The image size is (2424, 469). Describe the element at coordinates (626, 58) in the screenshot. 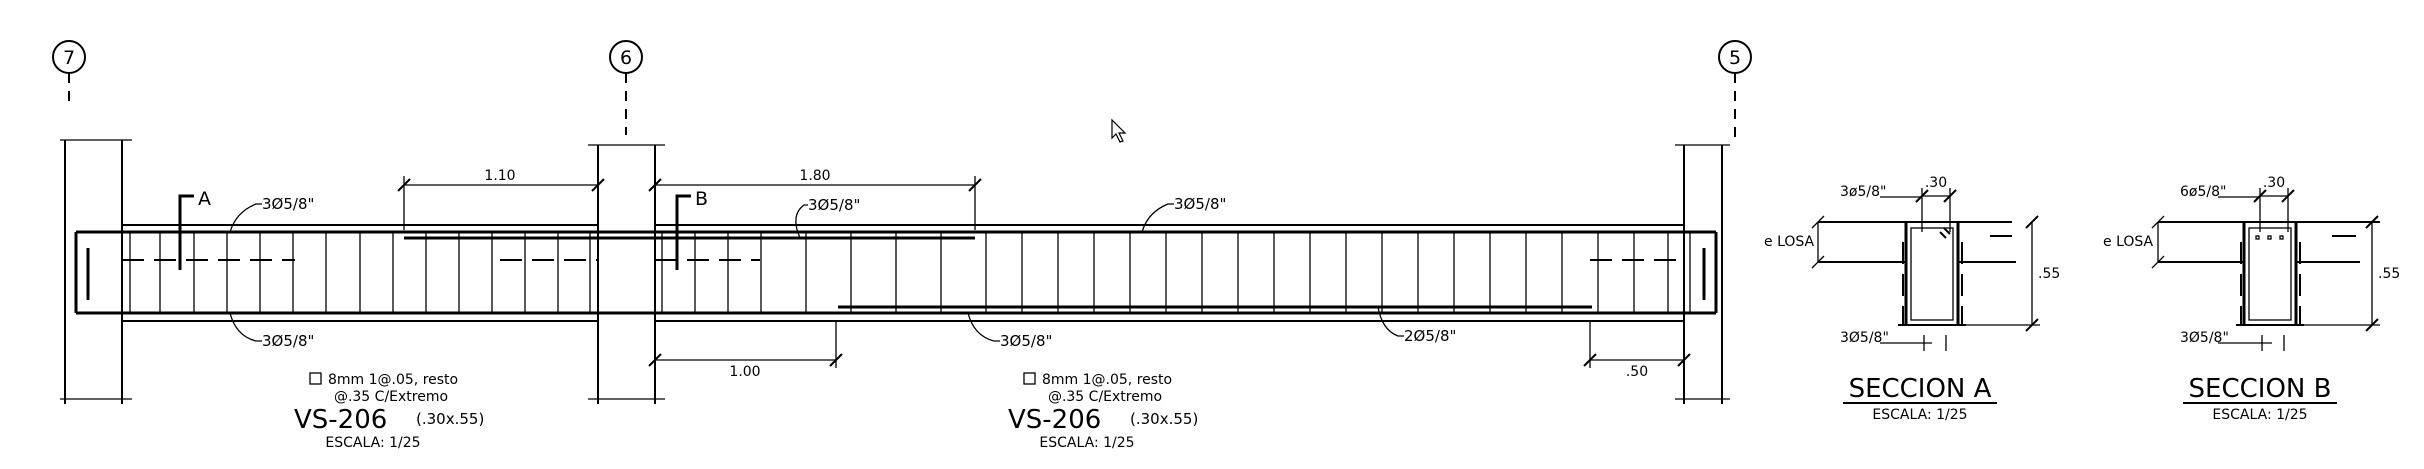

I see `axis-label: 6` at that location.